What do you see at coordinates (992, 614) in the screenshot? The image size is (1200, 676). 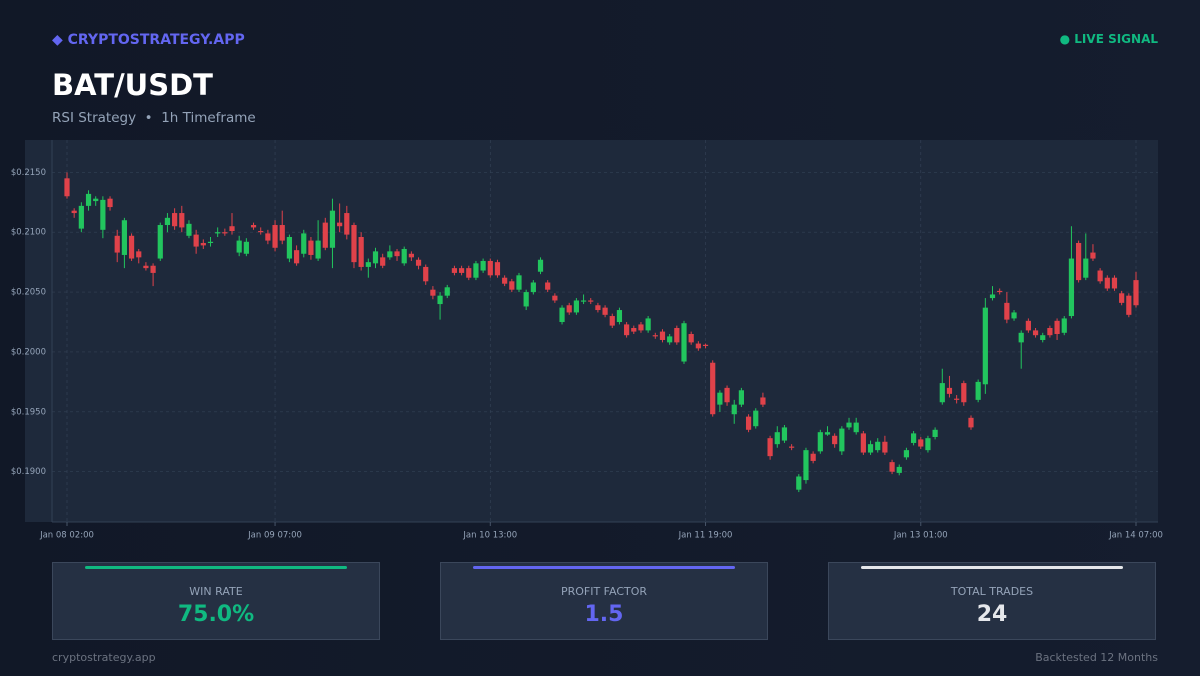 I see `stat-value: 24` at bounding box center [992, 614].